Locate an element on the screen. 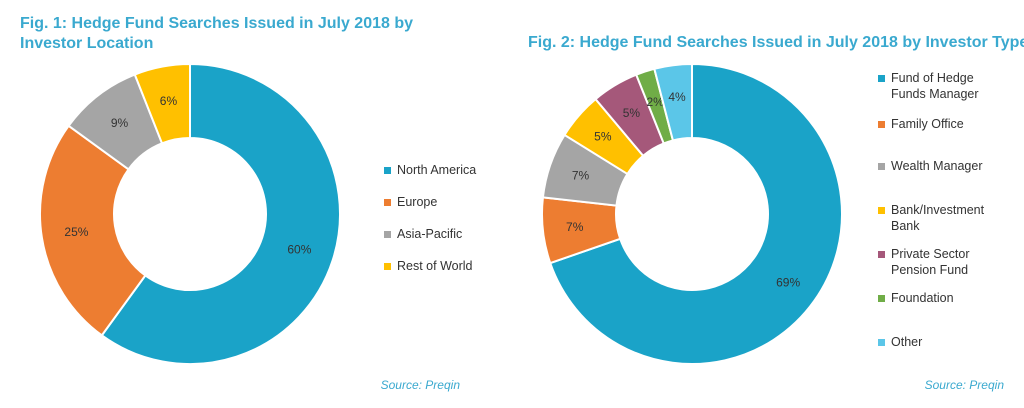 The height and width of the screenshot is (408, 1024). chart-2-legend-item-3: Bank/Investment Bank is located at coordinates (931, 218).